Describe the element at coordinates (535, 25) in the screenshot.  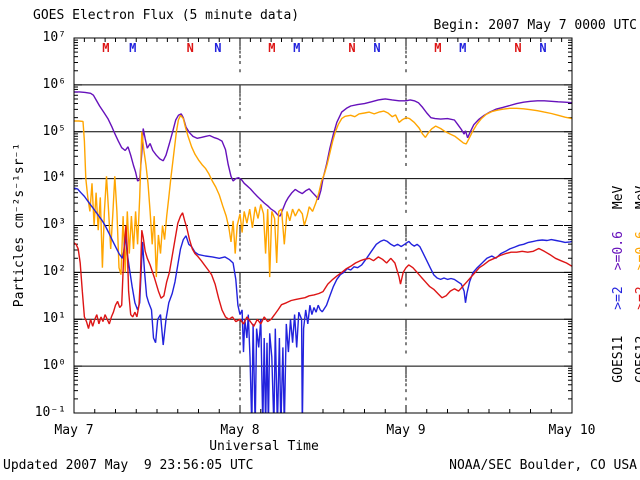
I see `begin-timestamp: Begin: 2007 May 7 0000 UTC` at that location.